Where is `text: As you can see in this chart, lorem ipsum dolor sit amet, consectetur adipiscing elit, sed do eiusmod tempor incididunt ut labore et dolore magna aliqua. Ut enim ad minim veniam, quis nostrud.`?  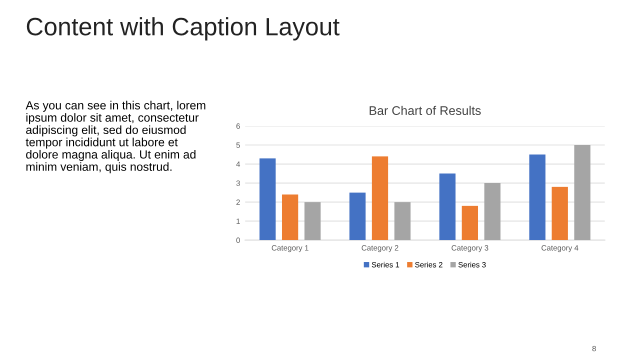 text: As you can see in this chart, lorem ipsum dolor sit amet, consectetur adipiscing elit, sed do eiusmod tempor incididunt ut labore et dolore magna aliqua. Ut enim ad minim veniam, quis nostrud. is located at coordinates (116, 137).